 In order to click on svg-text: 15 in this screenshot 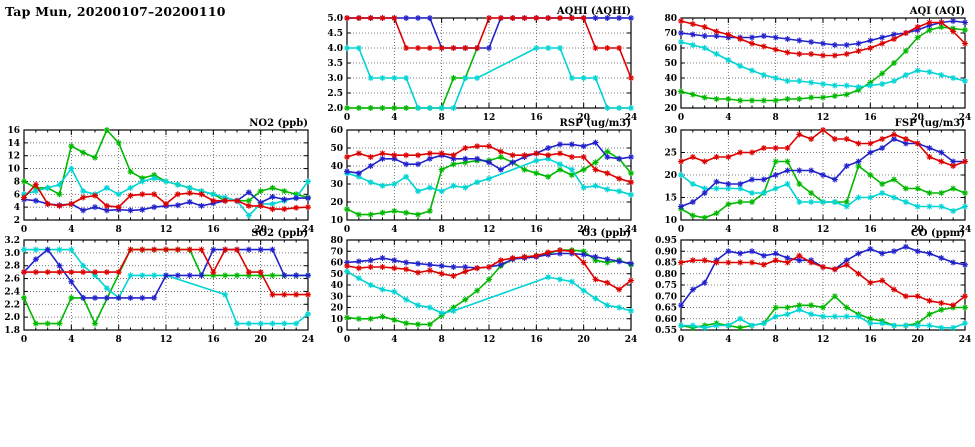, I will do `click(670, 199)`.